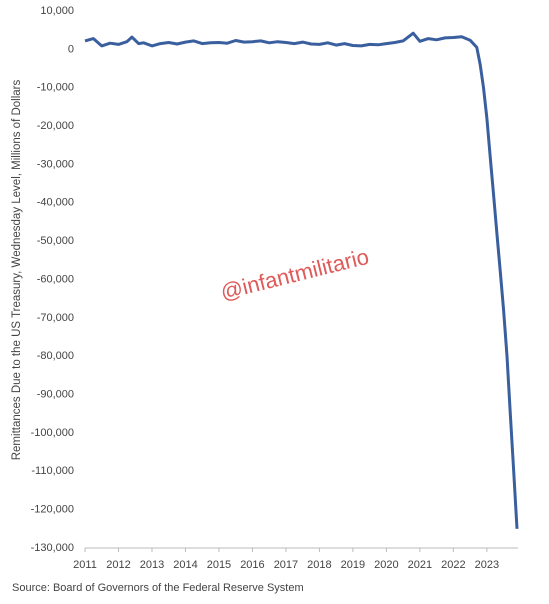 Image resolution: width=549 pixels, height=604 pixels. Describe the element at coordinates (487, 565) in the screenshot. I see `x-tick-label: 2023` at that location.